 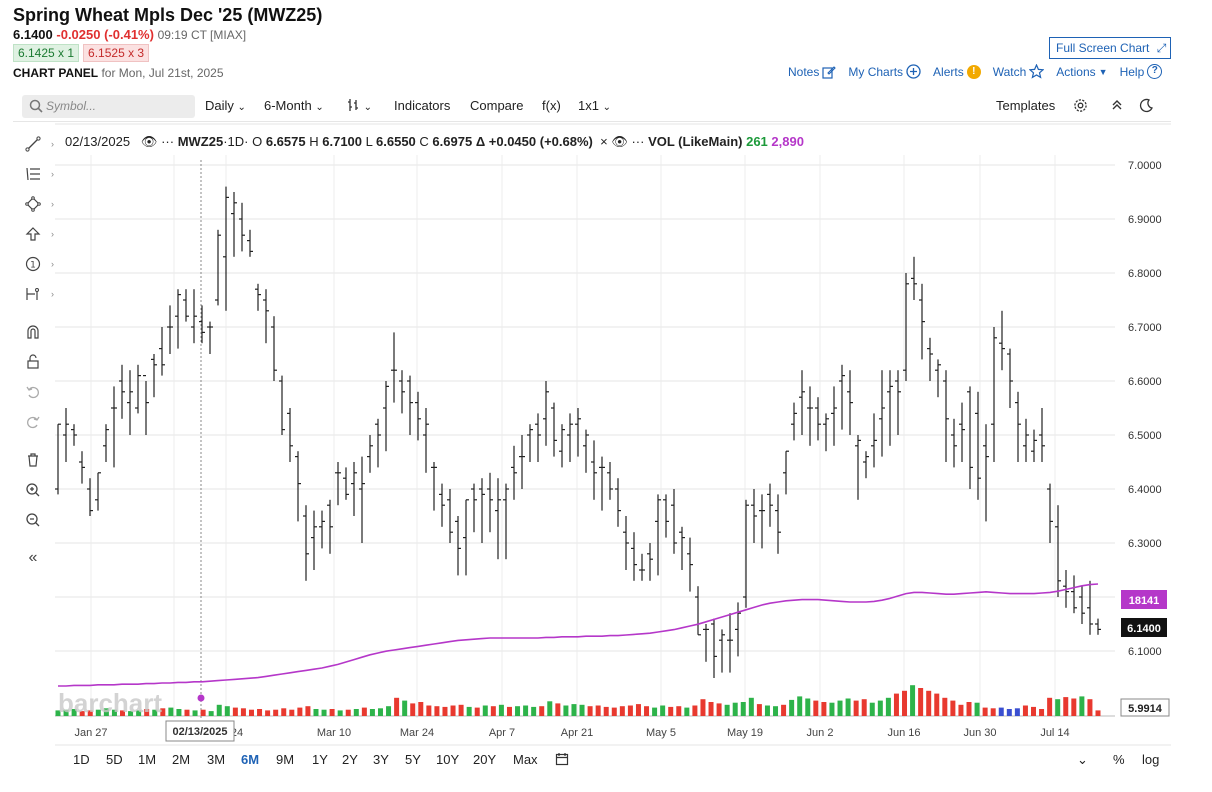 What do you see at coordinates (884, 71) in the screenshot?
I see `my-charts-link: My Charts` at bounding box center [884, 71].